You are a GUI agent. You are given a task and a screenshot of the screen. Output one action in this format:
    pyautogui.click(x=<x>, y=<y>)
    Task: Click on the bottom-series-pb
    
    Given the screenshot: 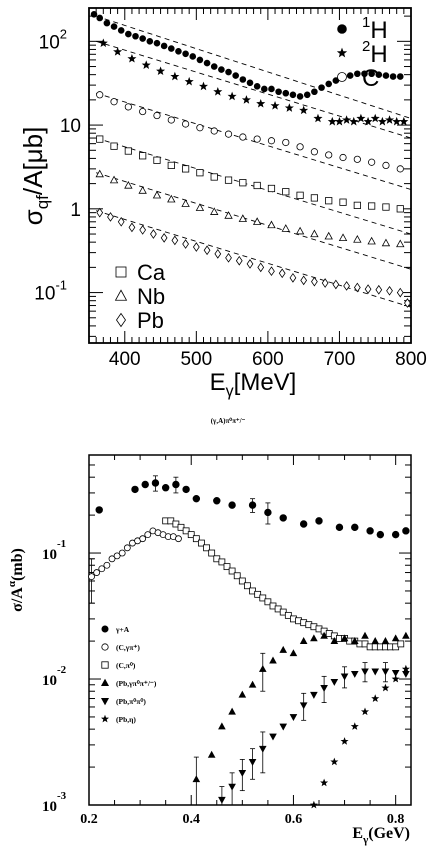 What is the action you would take?
    pyautogui.click(x=359, y=736)
    